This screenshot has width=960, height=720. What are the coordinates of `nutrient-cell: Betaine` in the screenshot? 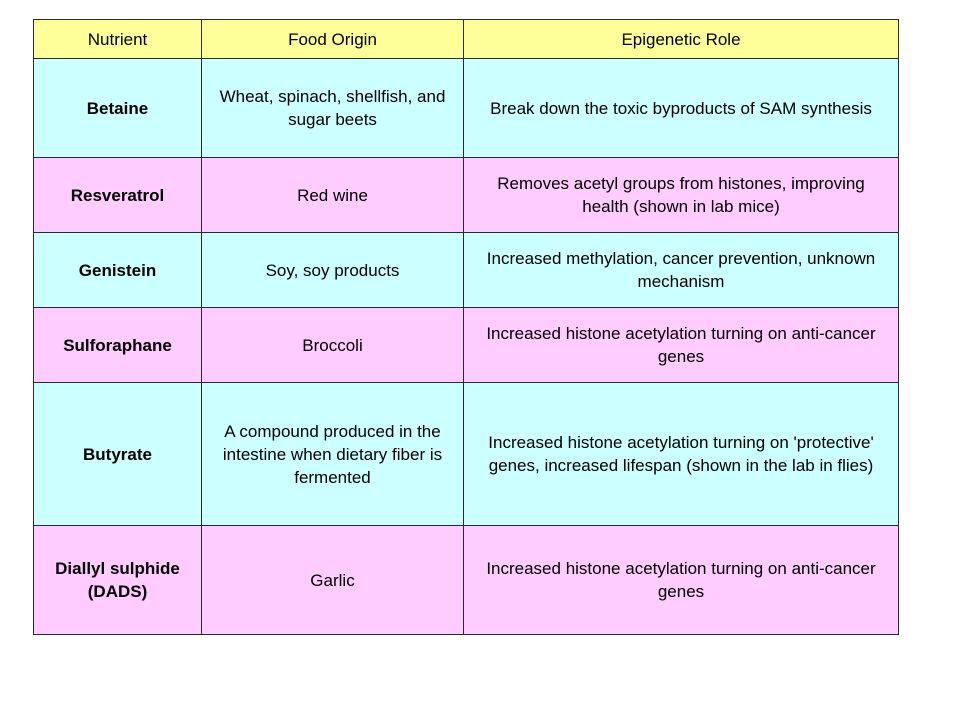 It's located at (117, 108).